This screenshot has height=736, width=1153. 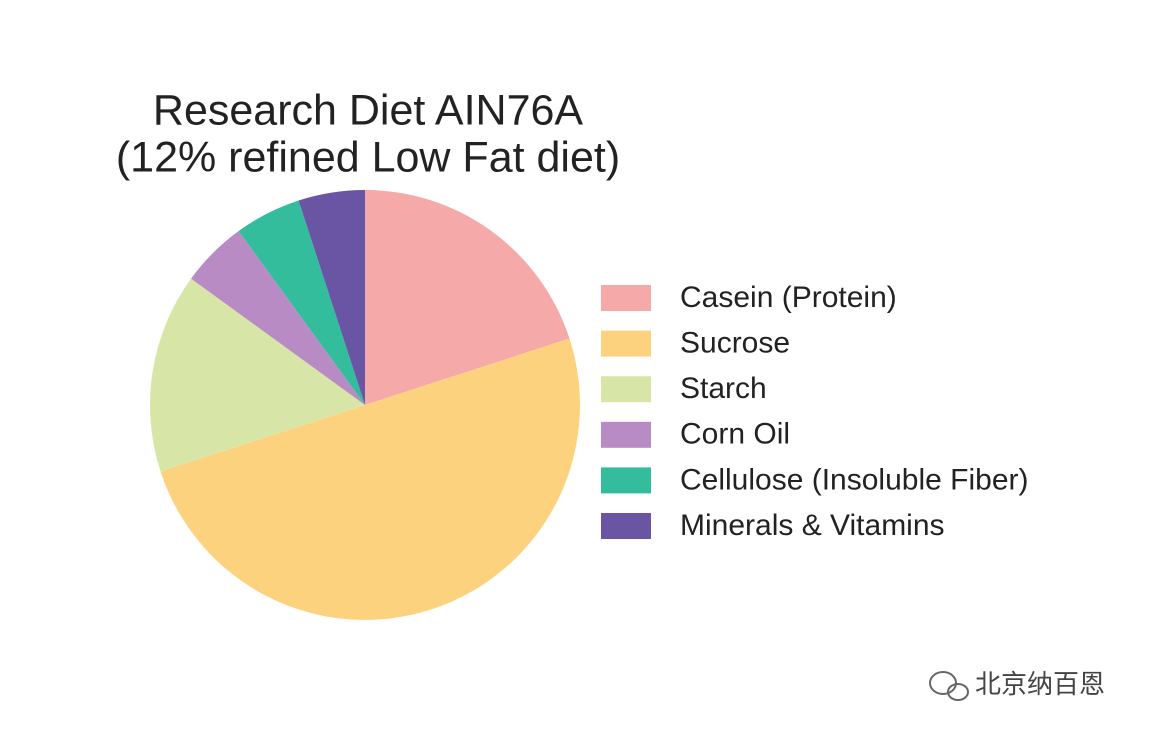 I want to click on legend-label: Cellulose (Insoluble Fiber), so click(x=854, y=479).